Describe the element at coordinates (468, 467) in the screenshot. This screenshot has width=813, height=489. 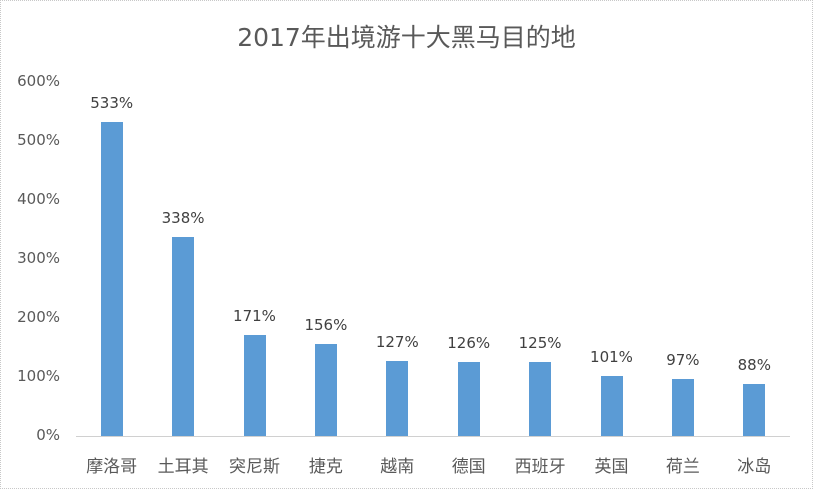
I see `x-tick-label: 德国` at that location.